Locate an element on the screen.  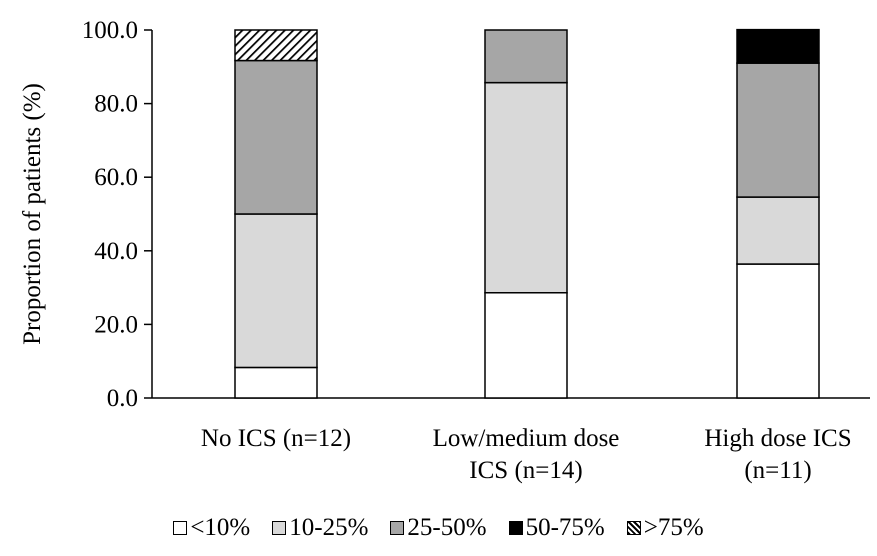
y-axis-label: Proportion of patients (%) is located at coordinates (32, 214).